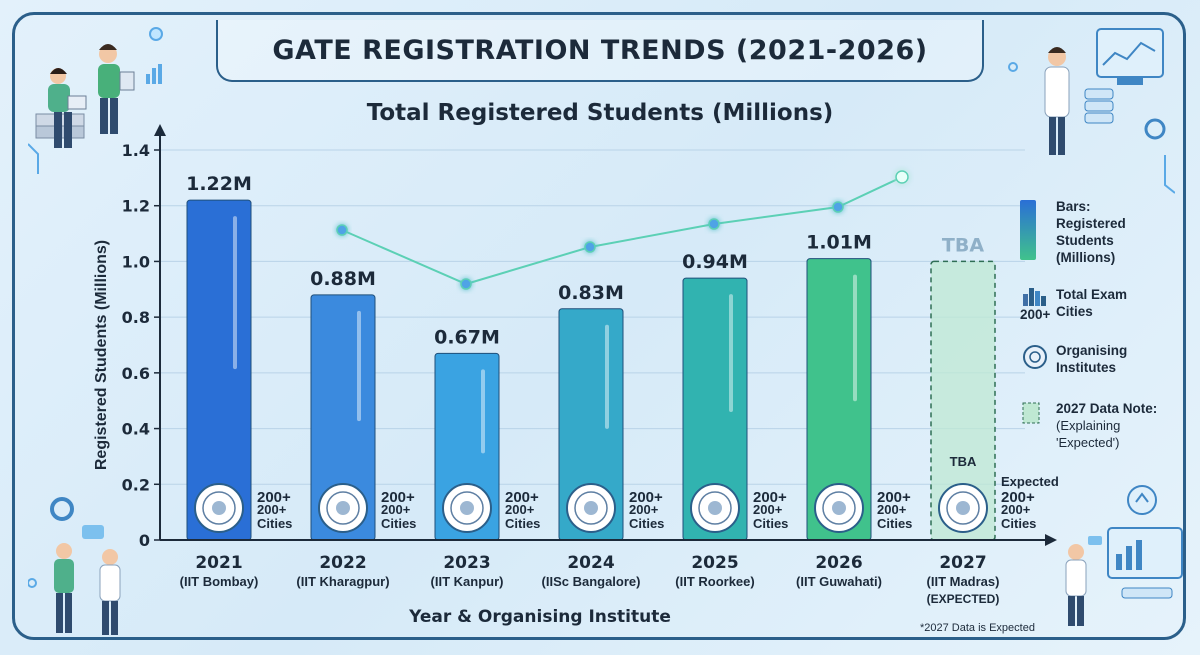 This screenshot has width=1200, height=655. Describe the element at coordinates (600, 113) in the screenshot. I see `chart-title: Total Registered Students (Millions)` at that location.